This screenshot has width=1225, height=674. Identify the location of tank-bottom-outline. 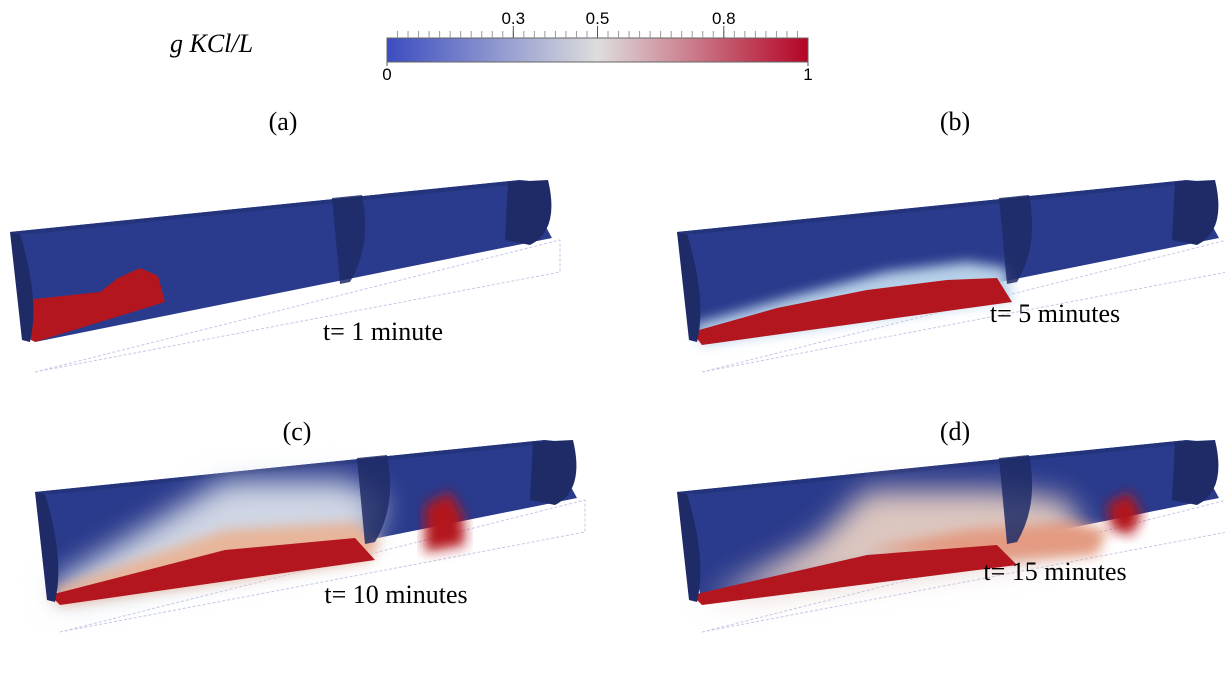
(297, 306).